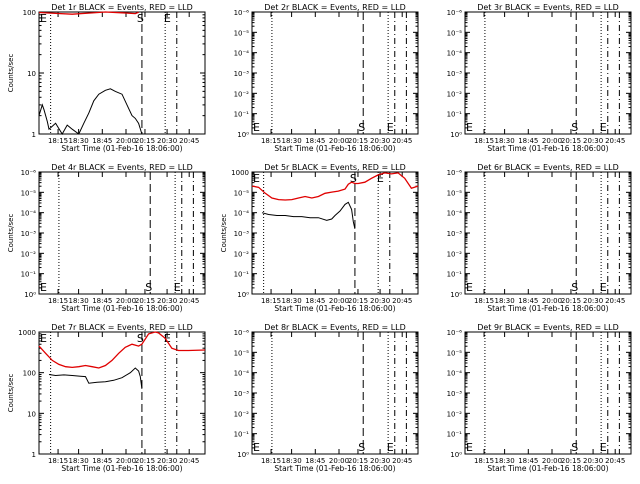  What do you see at coordinates (27, 333) in the screenshot?
I see `y-tick-label: 1000` at bounding box center [27, 333].